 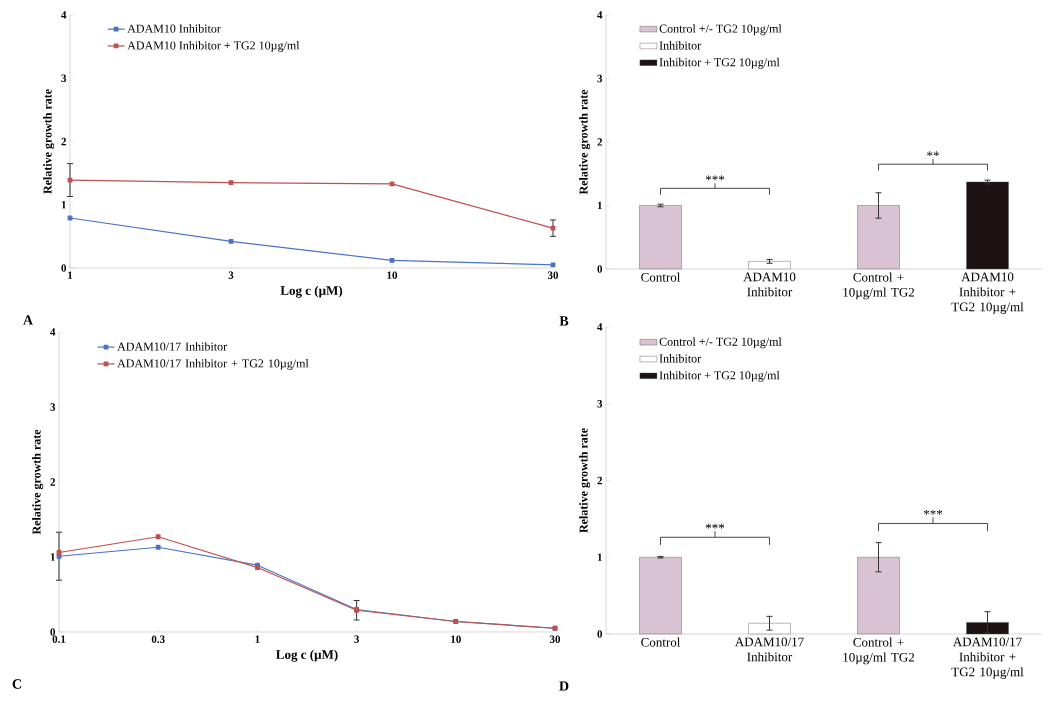 I want to click on x-tick-label: ADAM10/17 Inhibitor, so click(x=769, y=649).